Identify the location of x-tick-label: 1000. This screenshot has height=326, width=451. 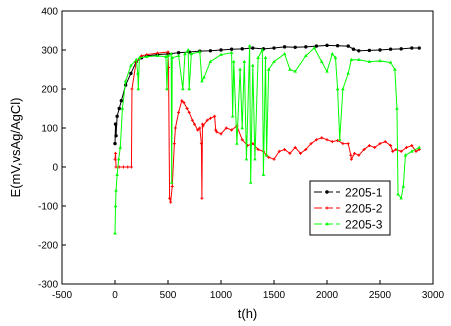
(221, 295).